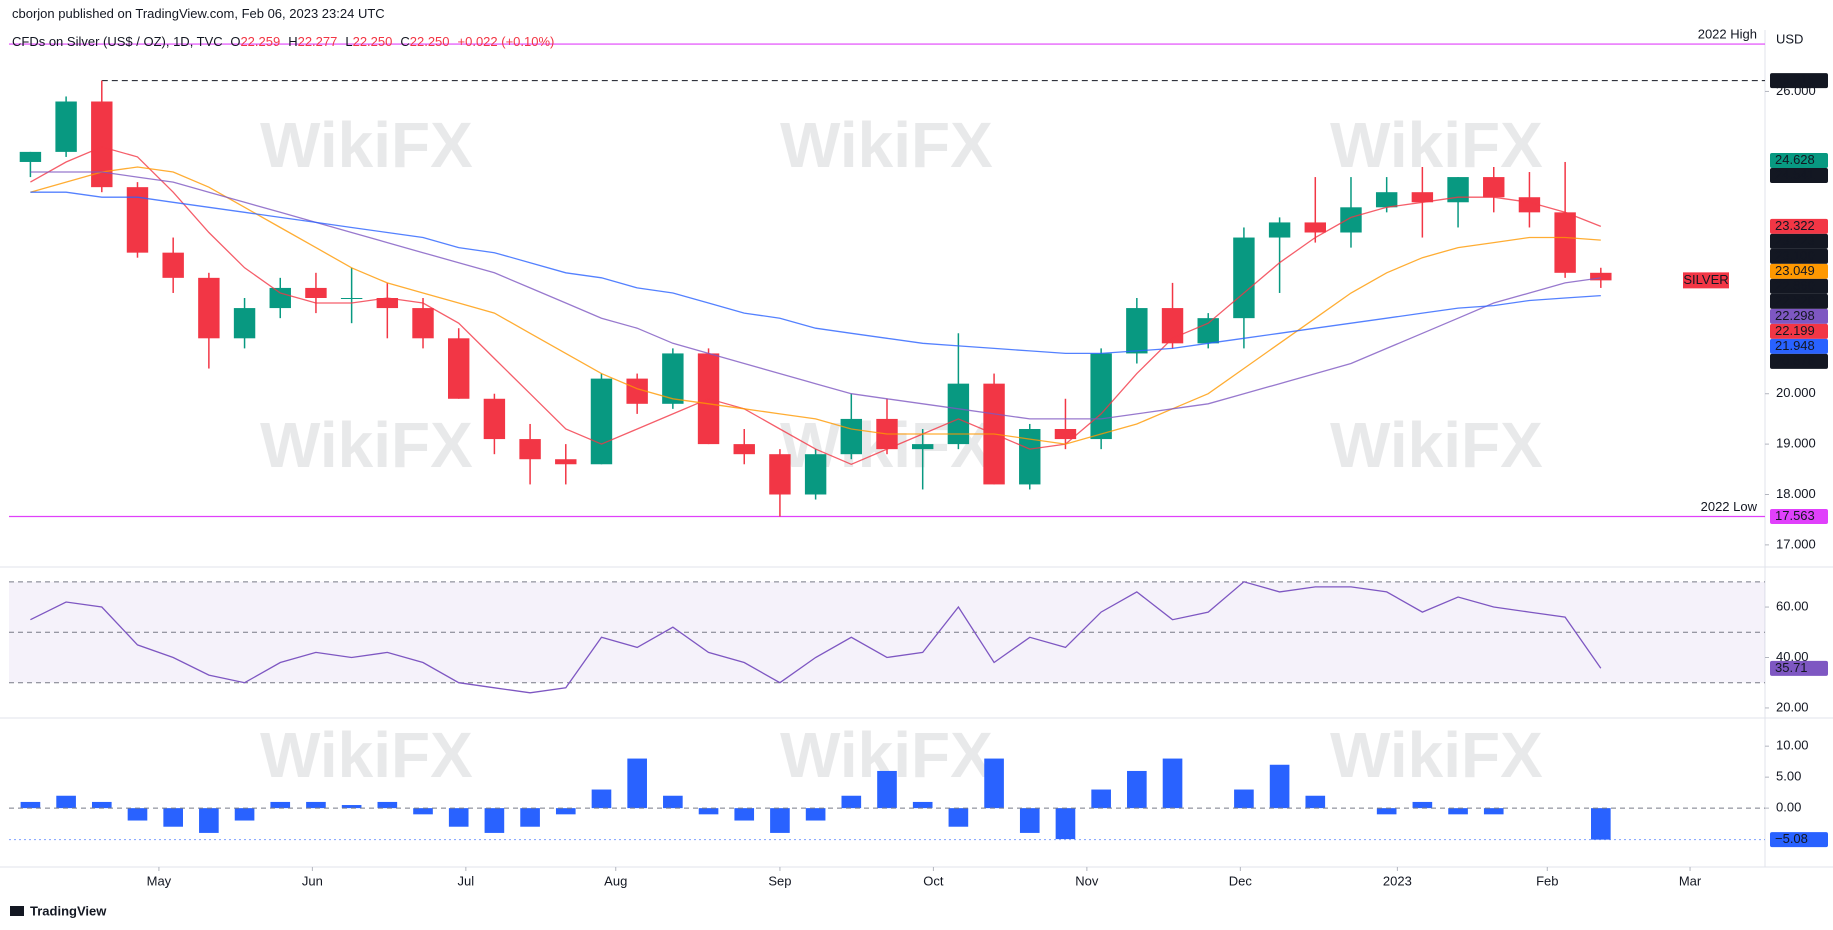  I want to click on y-tick-label: 19.000, so click(1796, 443).